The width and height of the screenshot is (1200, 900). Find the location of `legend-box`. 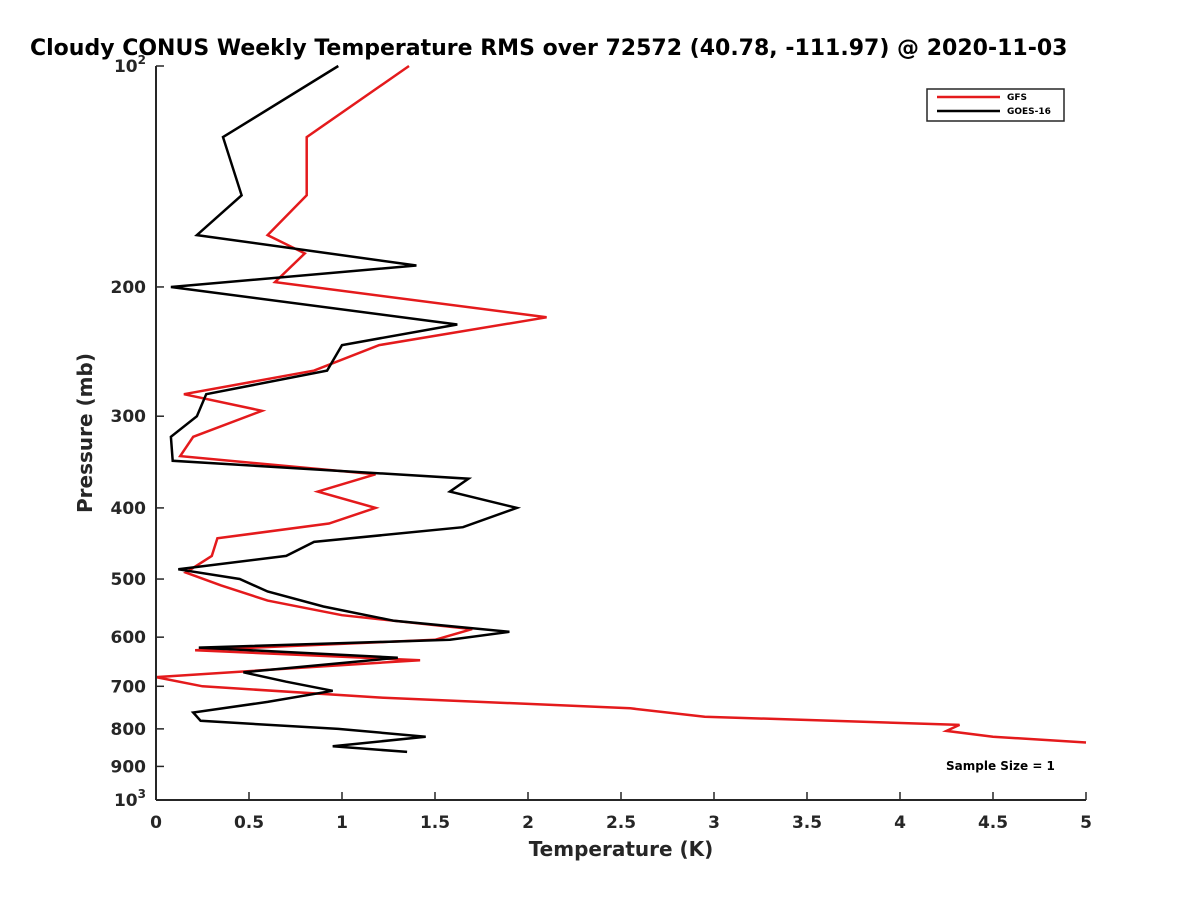

legend-box is located at coordinates (995, 105).